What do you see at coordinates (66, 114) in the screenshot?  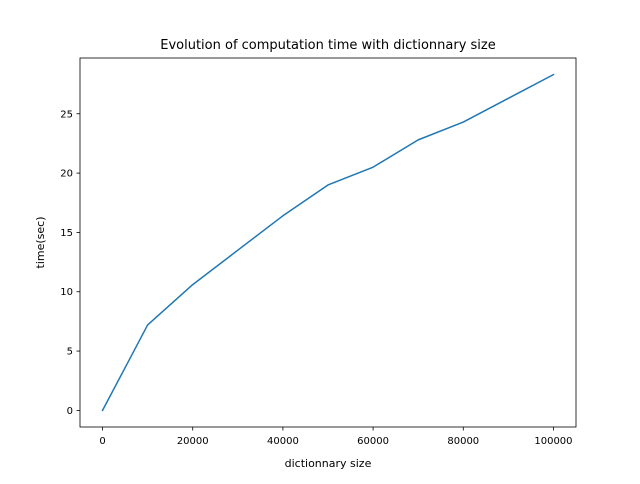 I see `y-tick-label: 25` at bounding box center [66, 114].